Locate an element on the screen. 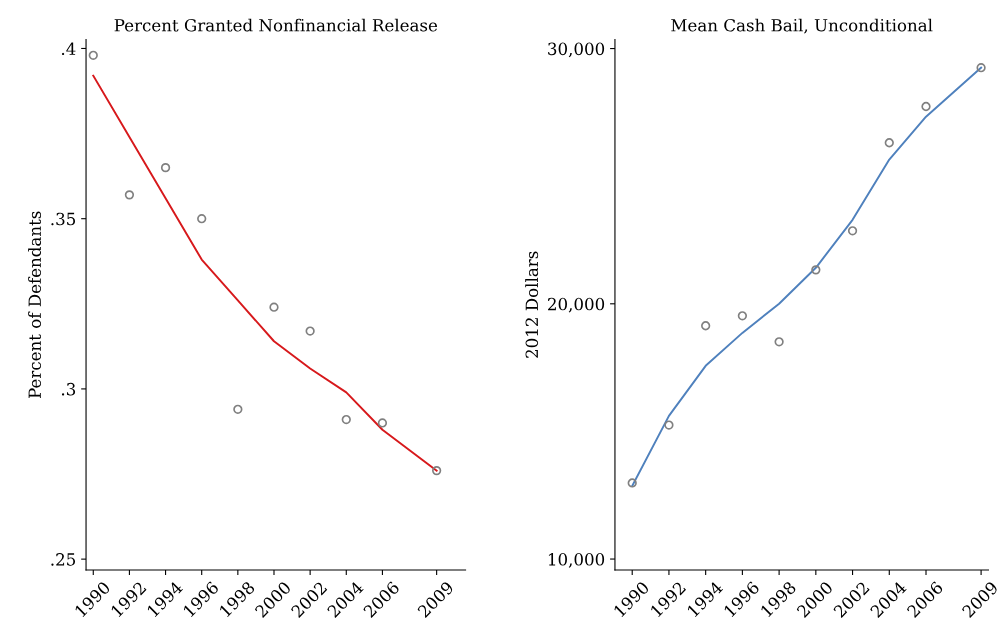 Image resolution: width=1004 pixels, height=624 pixels. y-axis-title: 2012 Dollars is located at coordinates (532, 304).